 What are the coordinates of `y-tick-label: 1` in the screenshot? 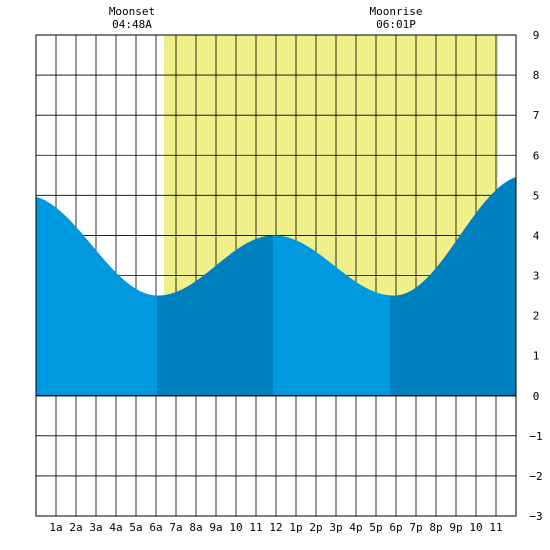 It's located at (536, 356).